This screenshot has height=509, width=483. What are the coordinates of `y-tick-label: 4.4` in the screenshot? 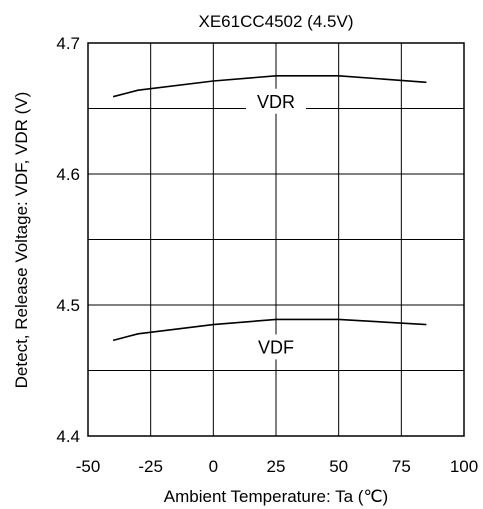 It's located at (68, 436).